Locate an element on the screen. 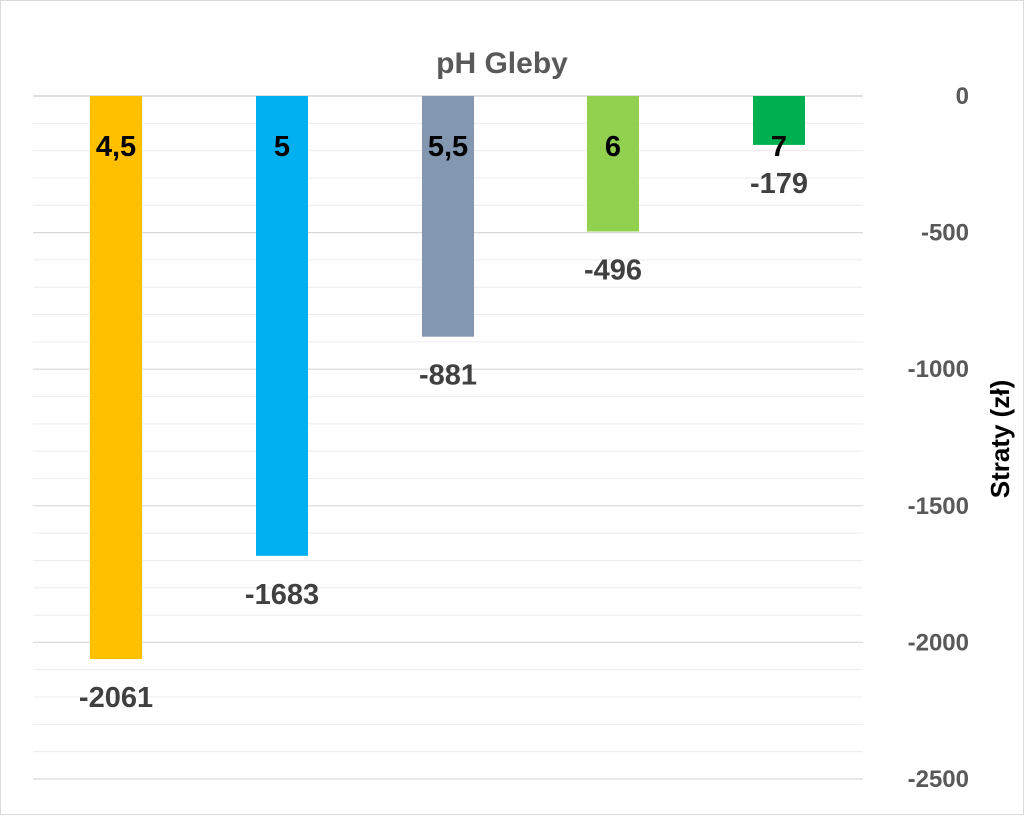 This screenshot has height=816, width=1024. data-label: -881 is located at coordinates (448, 376).